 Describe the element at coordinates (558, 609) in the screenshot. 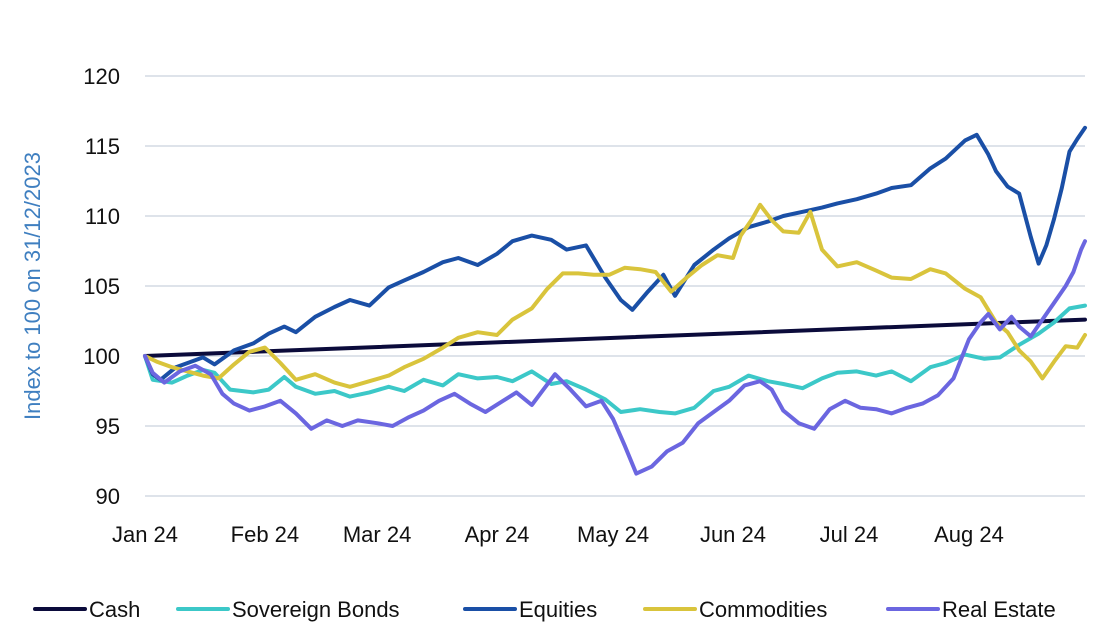

I see `legend-label: Equities` at that location.